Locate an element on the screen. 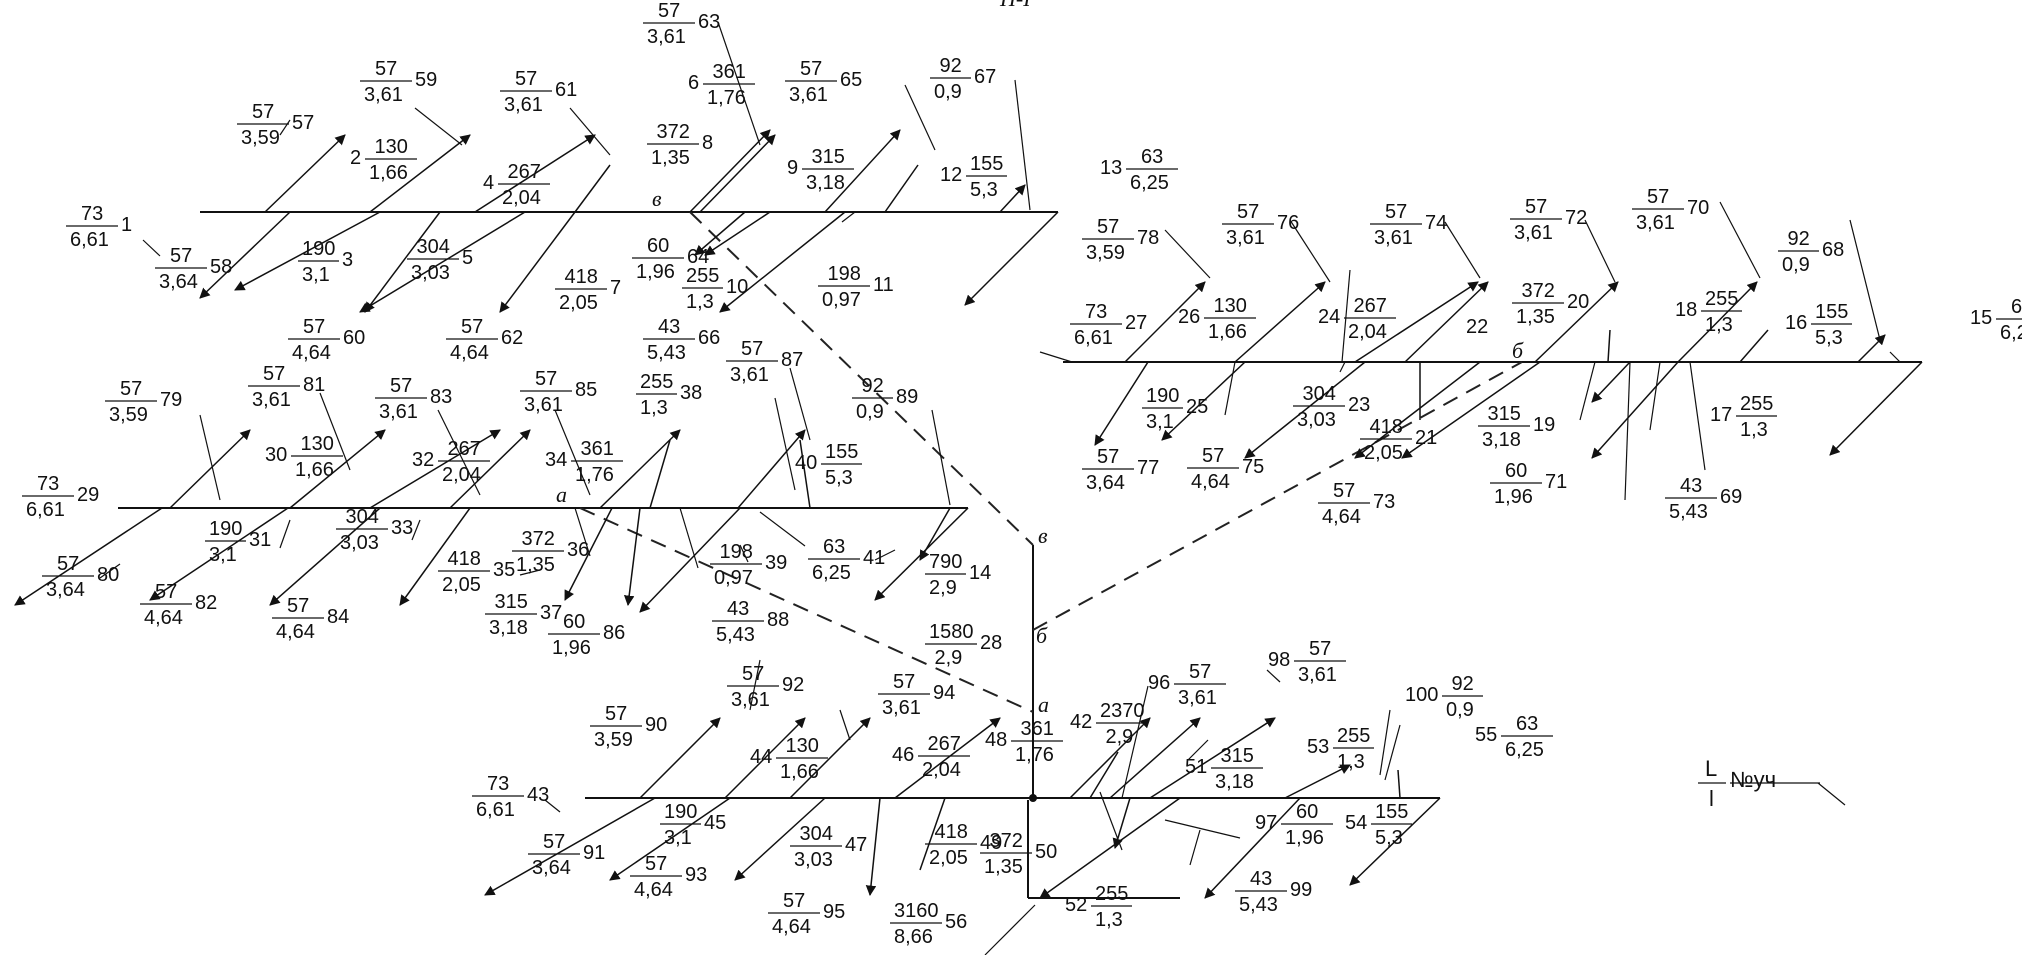 Image resolution: width=2022 pixels, height=955 pixels. section-label-87: 57 3,61 87 is located at coordinates (764, 362).